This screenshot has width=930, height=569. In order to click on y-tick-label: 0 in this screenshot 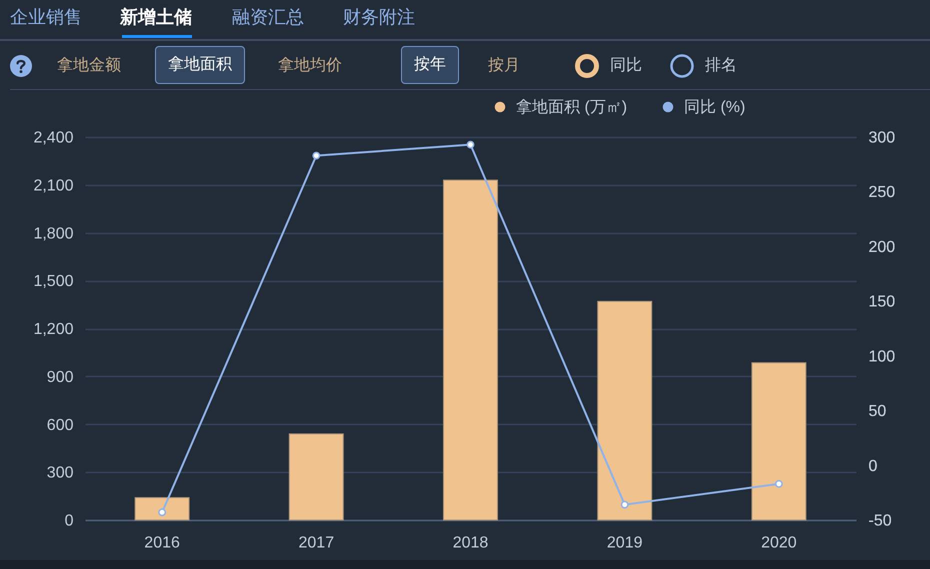, I will do `click(69, 521)`.